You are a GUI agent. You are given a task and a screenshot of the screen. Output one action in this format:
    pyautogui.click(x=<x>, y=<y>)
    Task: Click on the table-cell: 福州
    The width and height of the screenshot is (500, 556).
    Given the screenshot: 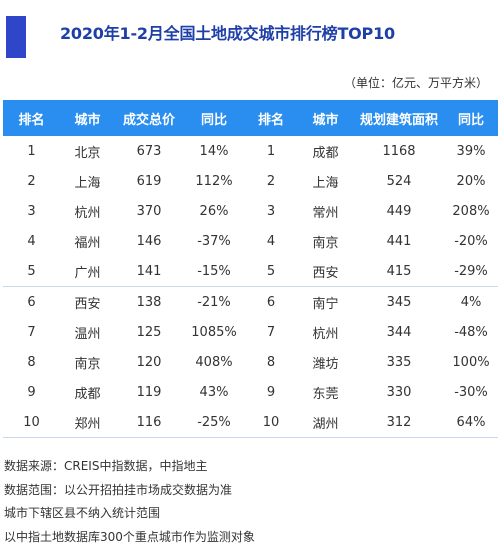 What is the action you would take?
    pyautogui.click(x=87, y=244)
    